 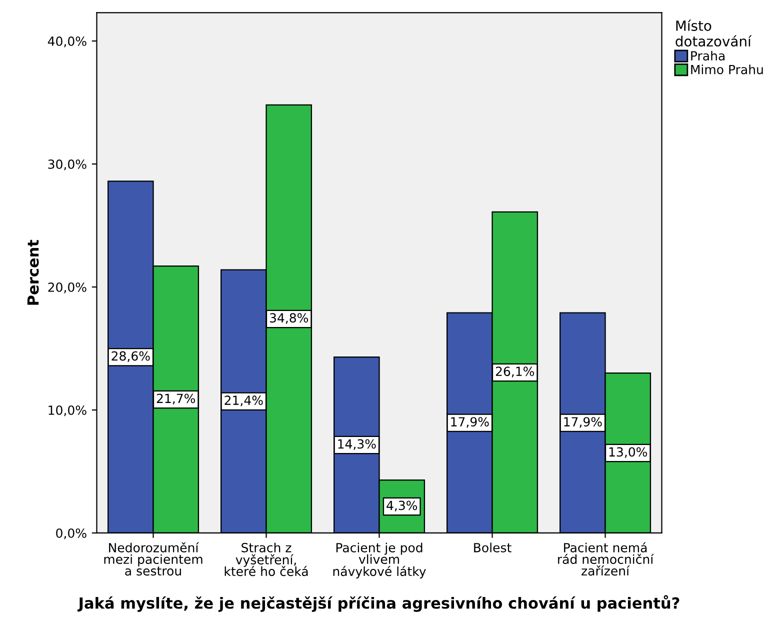 What do you see at coordinates (67, 410) in the screenshot?
I see `y-tick-label: 10,0%` at bounding box center [67, 410].